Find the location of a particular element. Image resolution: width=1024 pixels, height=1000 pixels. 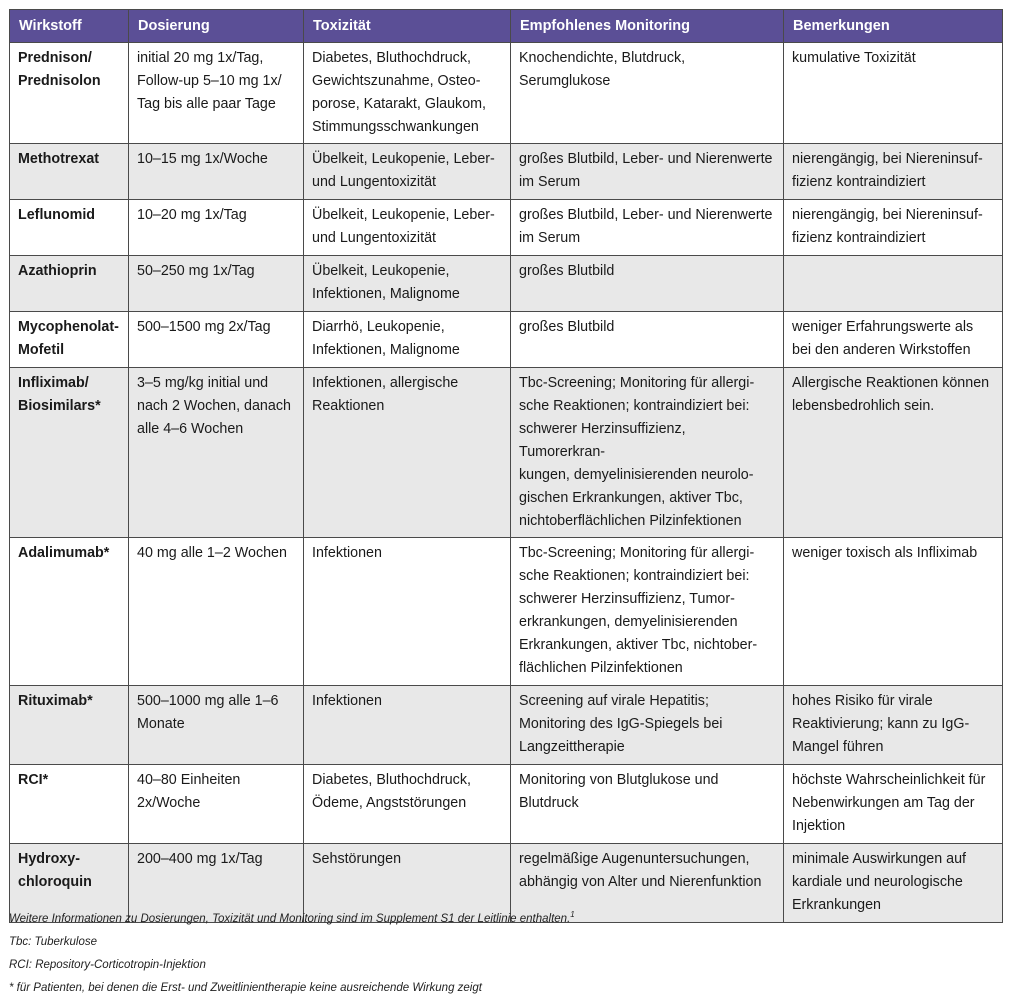

header-dosierung: Dosierung is located at coordinates (216, 26).